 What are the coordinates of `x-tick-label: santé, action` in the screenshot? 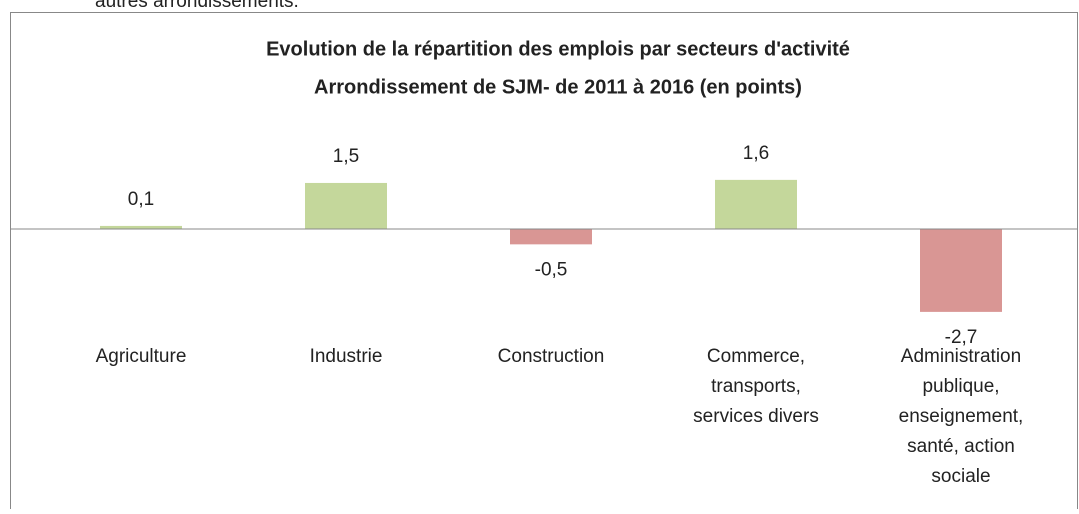 It's located at (961, 446).